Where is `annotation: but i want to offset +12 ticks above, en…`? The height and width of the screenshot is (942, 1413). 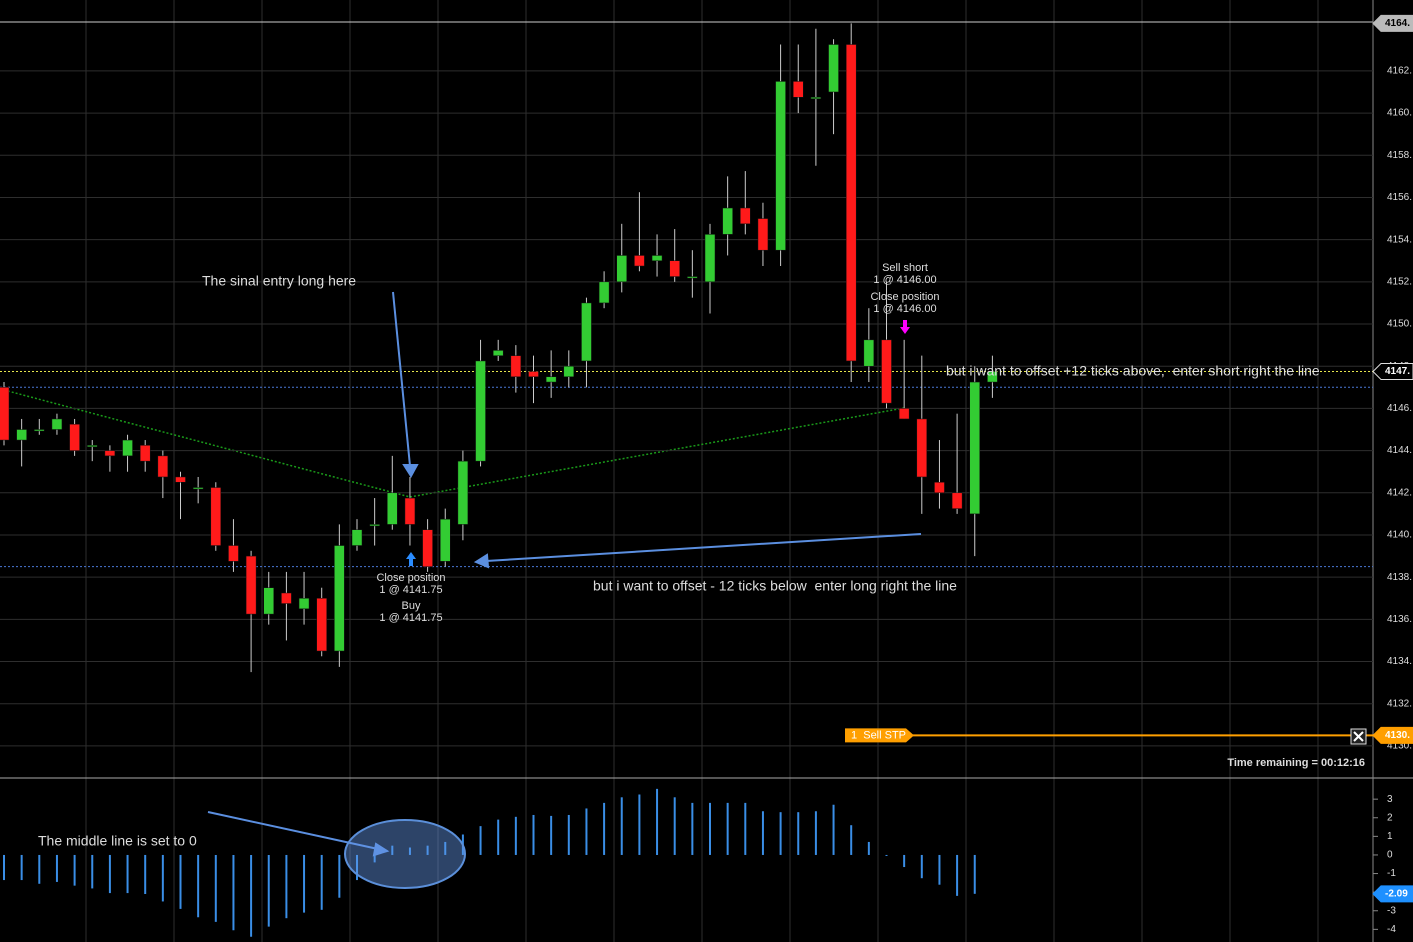 annotation: but i want to offset +12 ticks above, en… is located at coordinates (1133, 371).